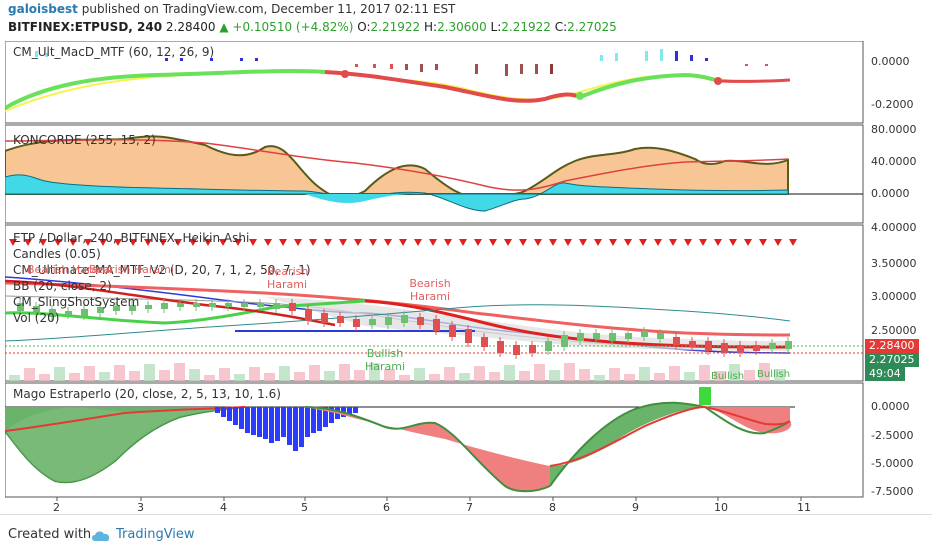 This screenshot has width=932, height=551. I want to click on main-label-3: BB (20, close, 2), so click(62, 286).